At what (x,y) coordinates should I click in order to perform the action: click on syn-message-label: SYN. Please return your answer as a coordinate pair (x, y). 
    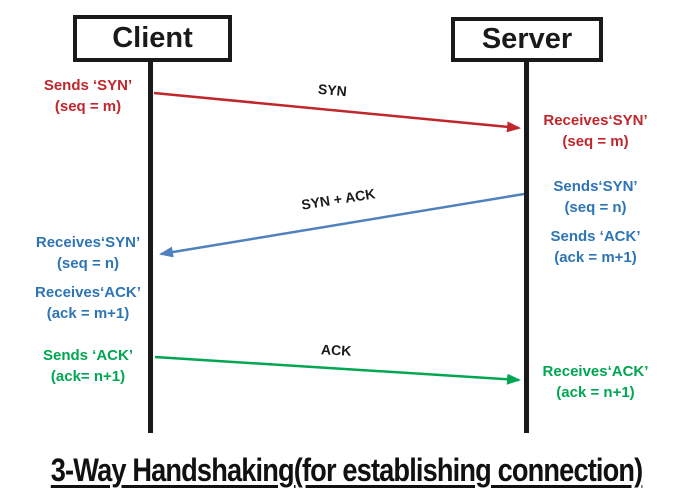
    Looking at the image, I should click on (332, 90).